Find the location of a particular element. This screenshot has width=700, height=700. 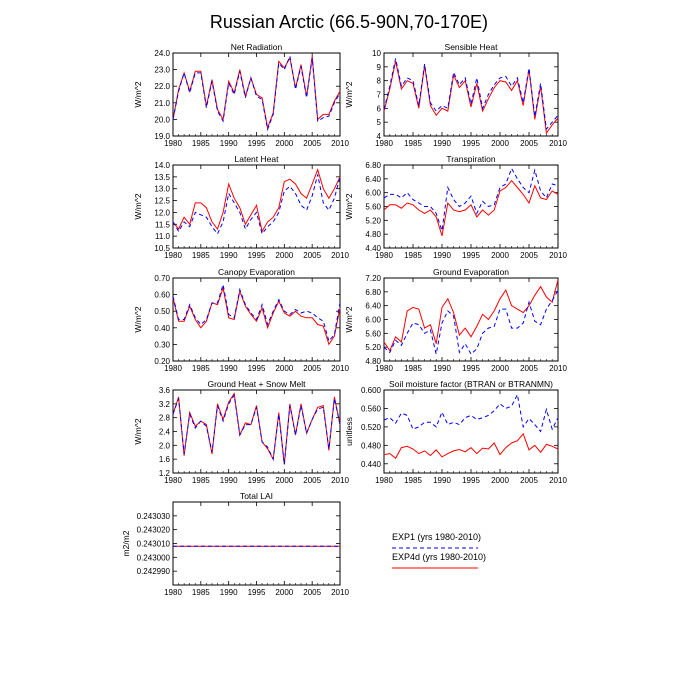

legend-label-exp4d: EXP4d (yrs 1980-2010) is located at coordinates (439, 557).